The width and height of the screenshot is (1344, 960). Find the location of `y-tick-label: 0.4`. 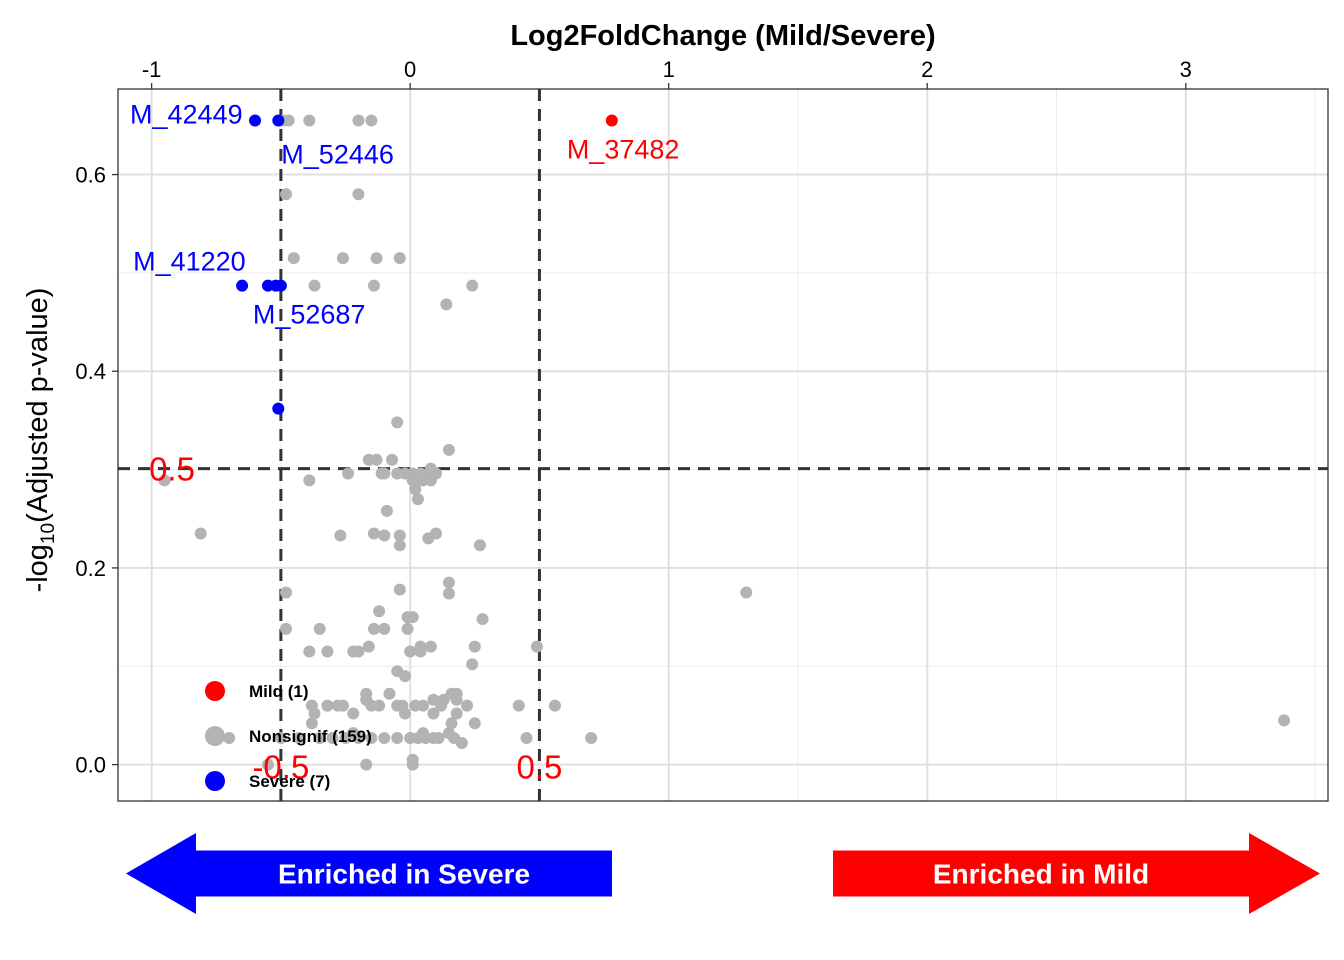

y-tick-label: 0.4 is located at coordinates (90, 371).